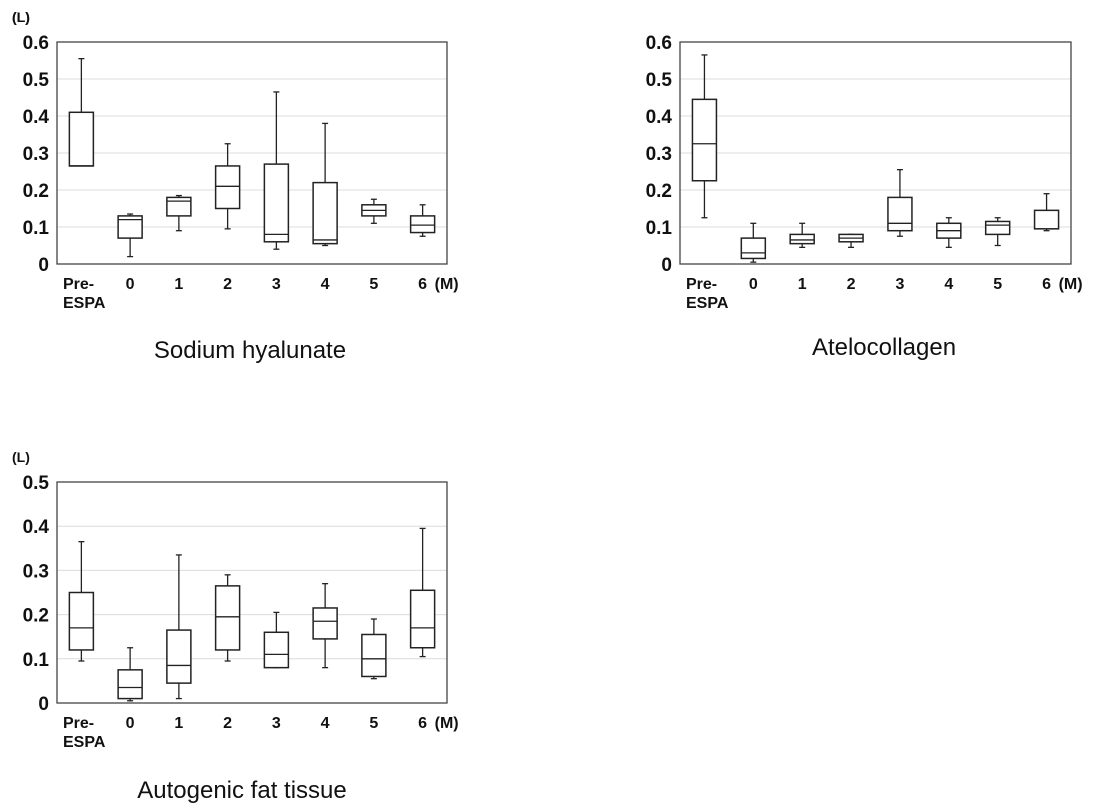 The image size is (1112, 812). What do you see at coordinates (241, 790) in the screenshot?
I see `chart-title: Autogenic fat tissue` at bounding box center [241, 790].